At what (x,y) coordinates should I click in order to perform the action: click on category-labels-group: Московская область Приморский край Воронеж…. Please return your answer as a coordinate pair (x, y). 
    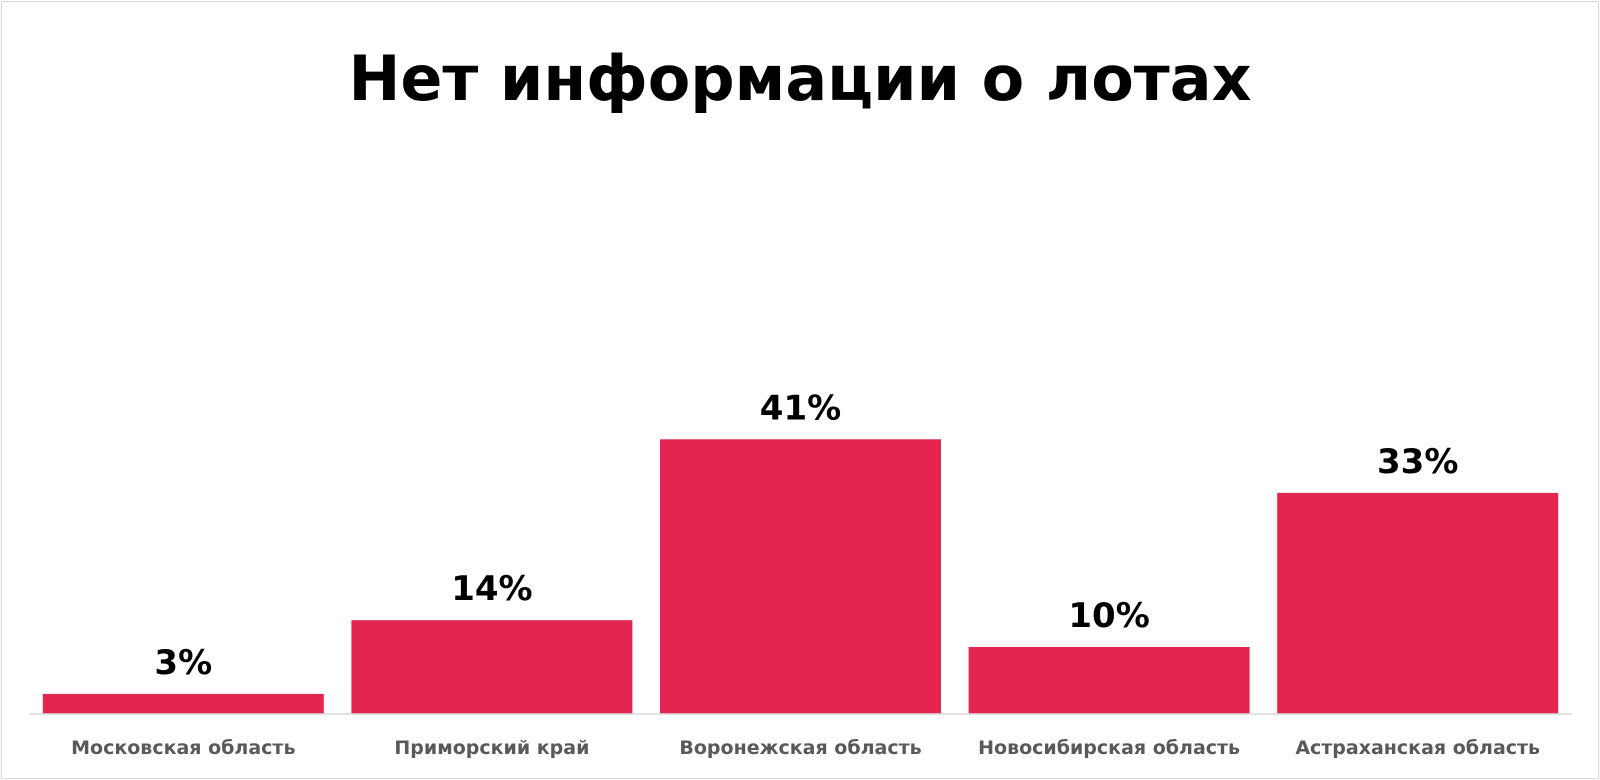
    Looking at the image, I should click on (805, 748).